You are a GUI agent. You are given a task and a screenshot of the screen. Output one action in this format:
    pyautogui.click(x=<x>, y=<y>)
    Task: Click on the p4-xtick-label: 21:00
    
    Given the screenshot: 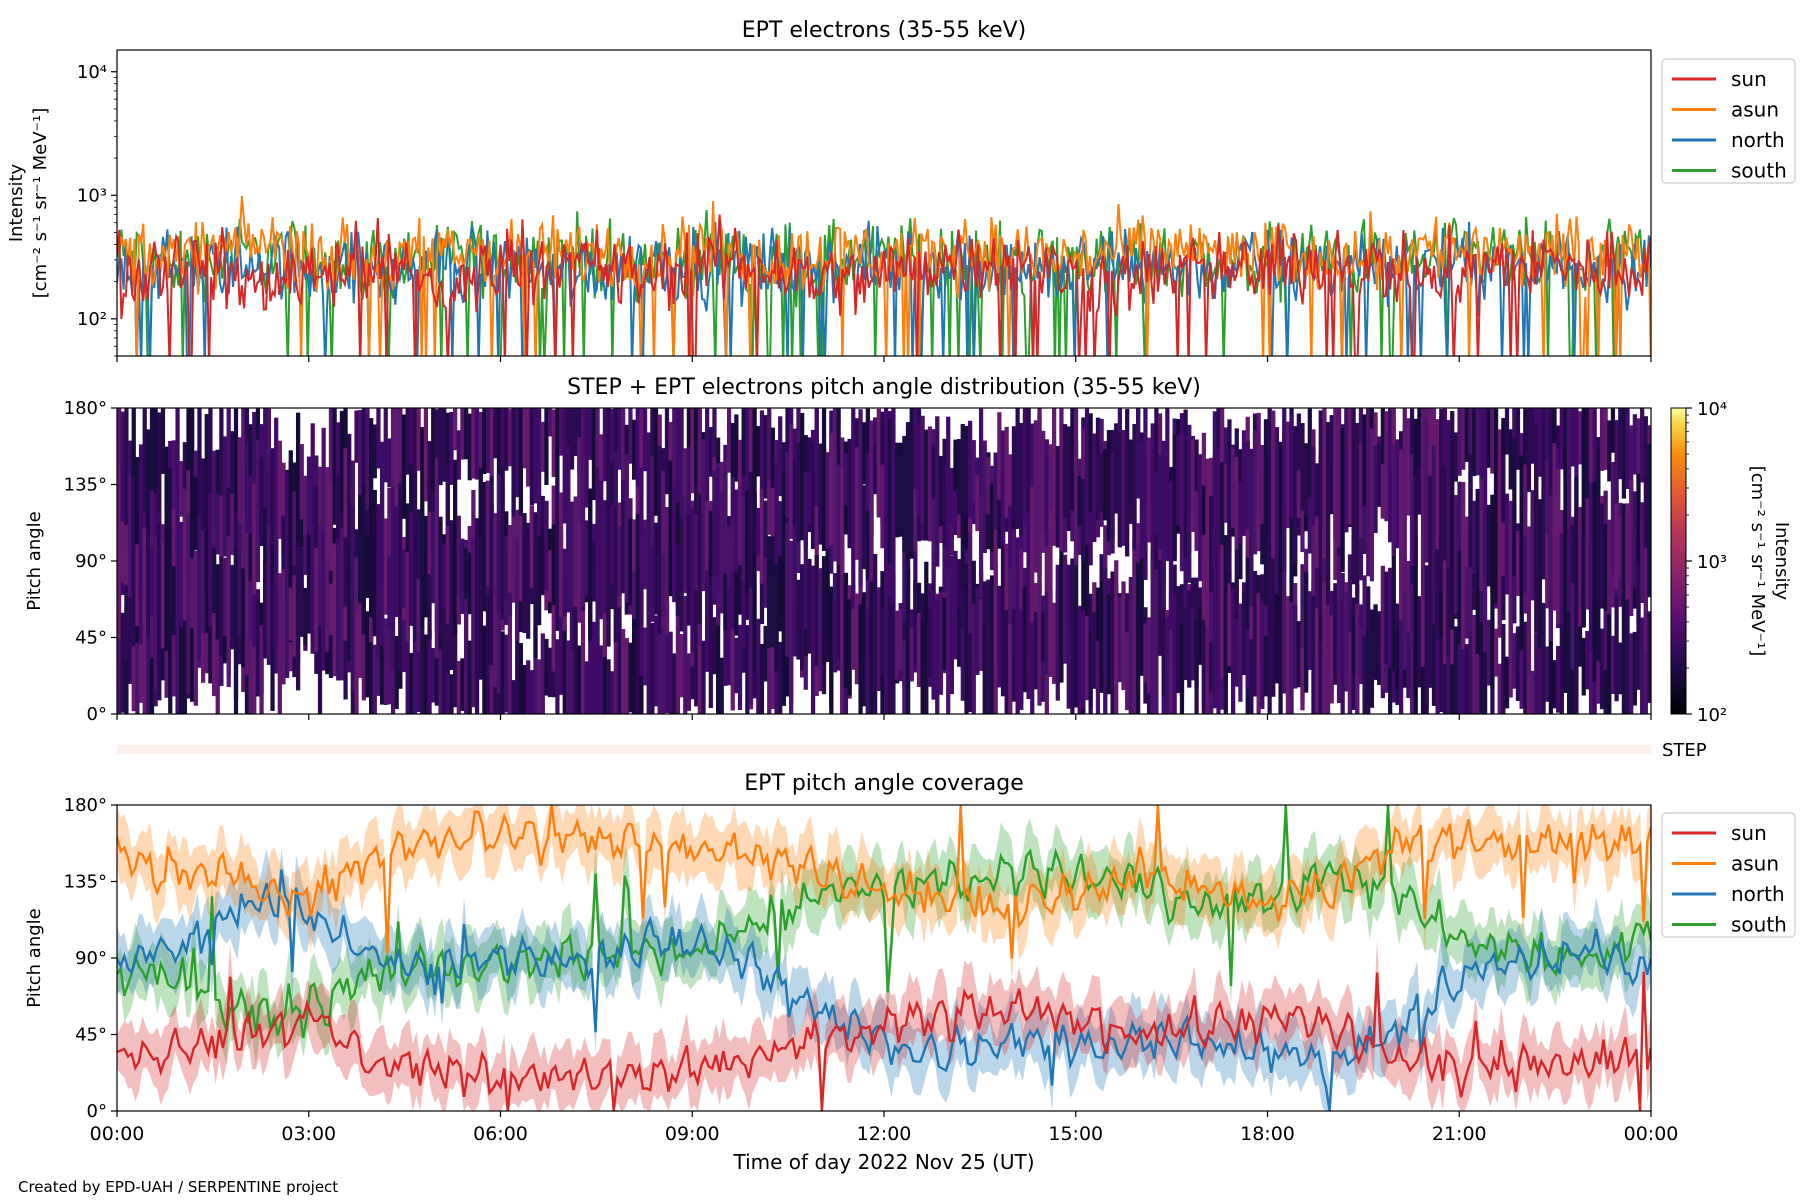 What is the action you would take?
    pyautogui.click(x=1459, y=1134)
    